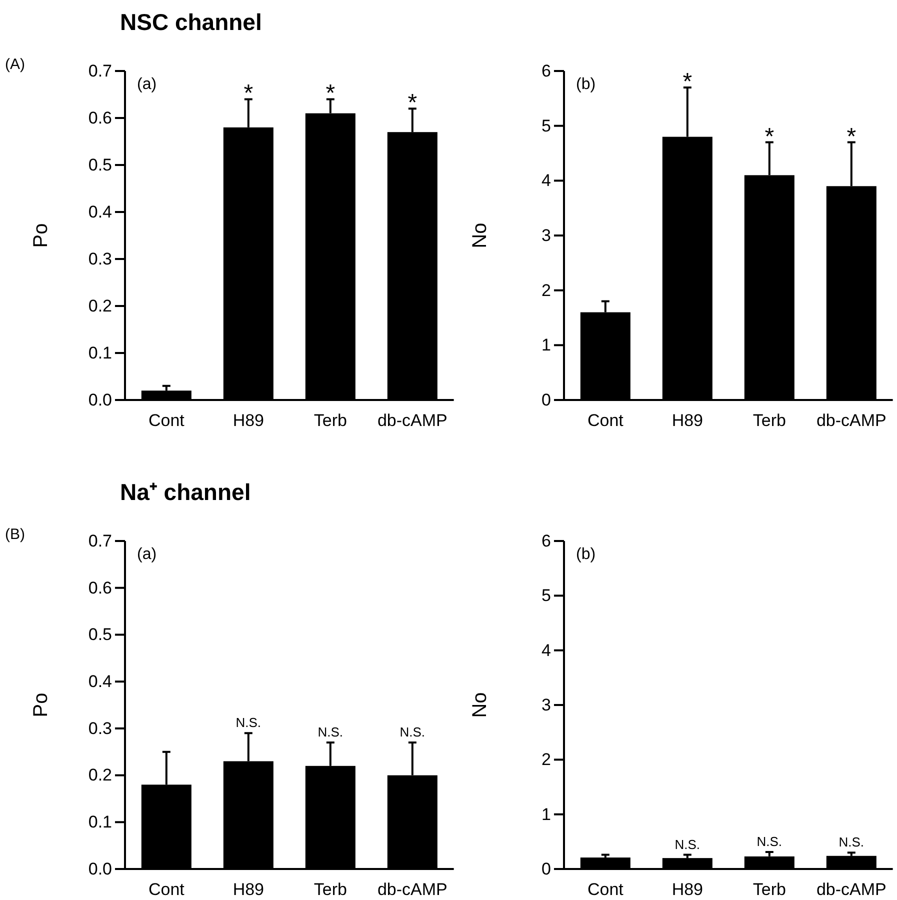  I want to click on chart-title: NSC channel, so click(191, 22).